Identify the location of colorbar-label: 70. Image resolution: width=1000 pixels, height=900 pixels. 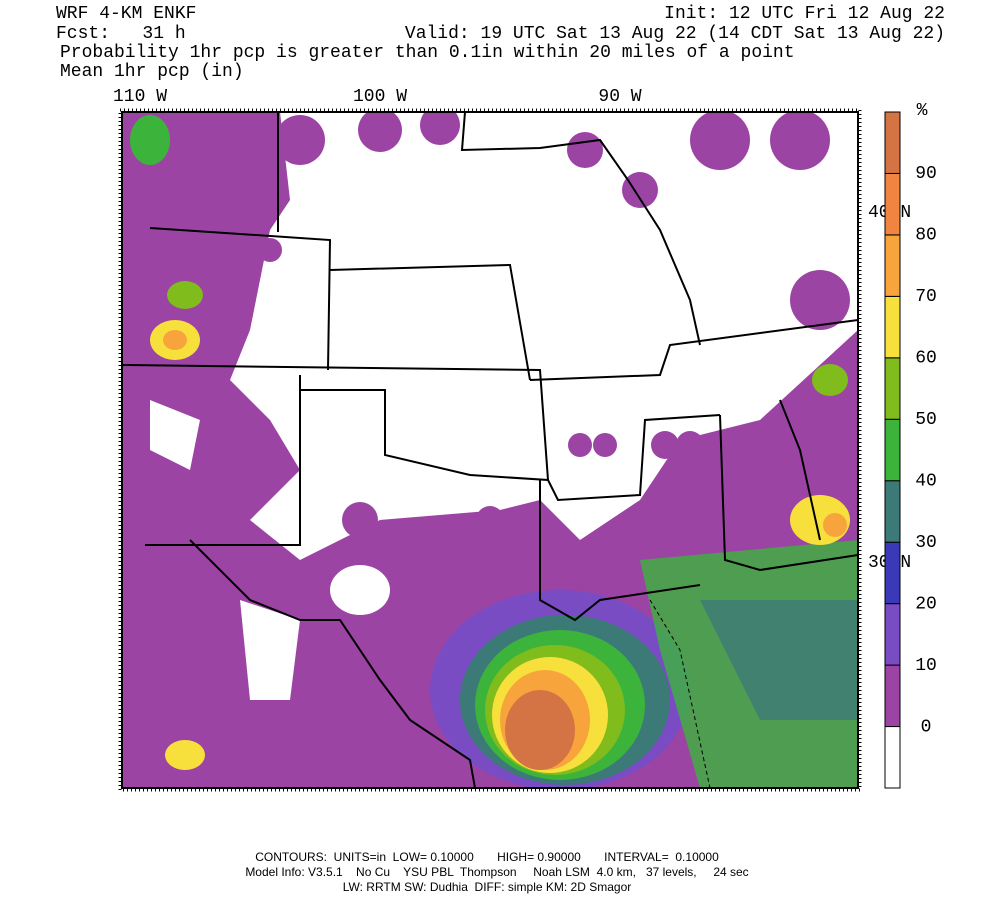
(926, 297).